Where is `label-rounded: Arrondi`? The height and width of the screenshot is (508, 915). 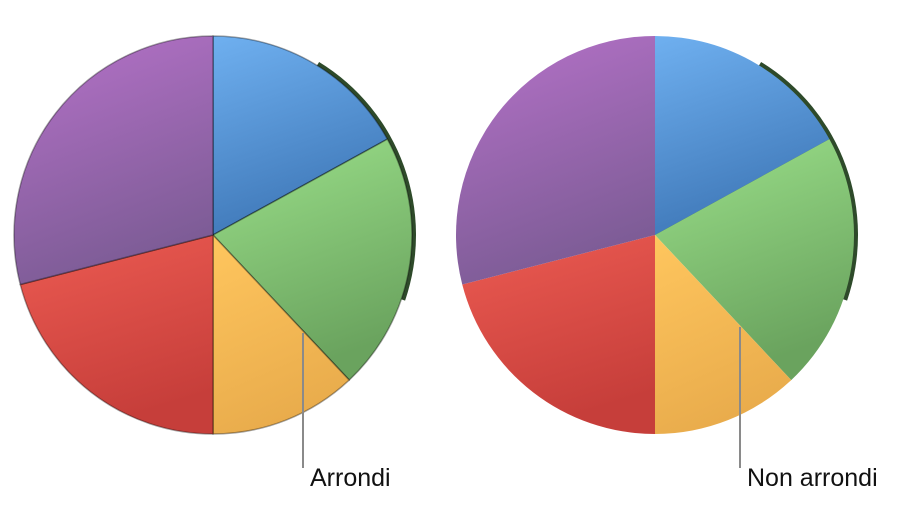 label-rounded: Arrondi is located at coordinates (350, 478).